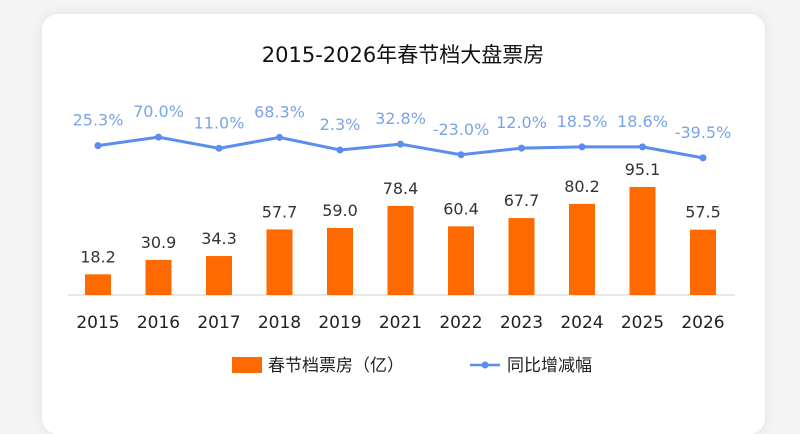 This screenshot has height=434, width=800. What do you see at coordinates (340, 210) in the screenshot?
I see `bar-value-label: 59.0` at bounding box center [340, 210].